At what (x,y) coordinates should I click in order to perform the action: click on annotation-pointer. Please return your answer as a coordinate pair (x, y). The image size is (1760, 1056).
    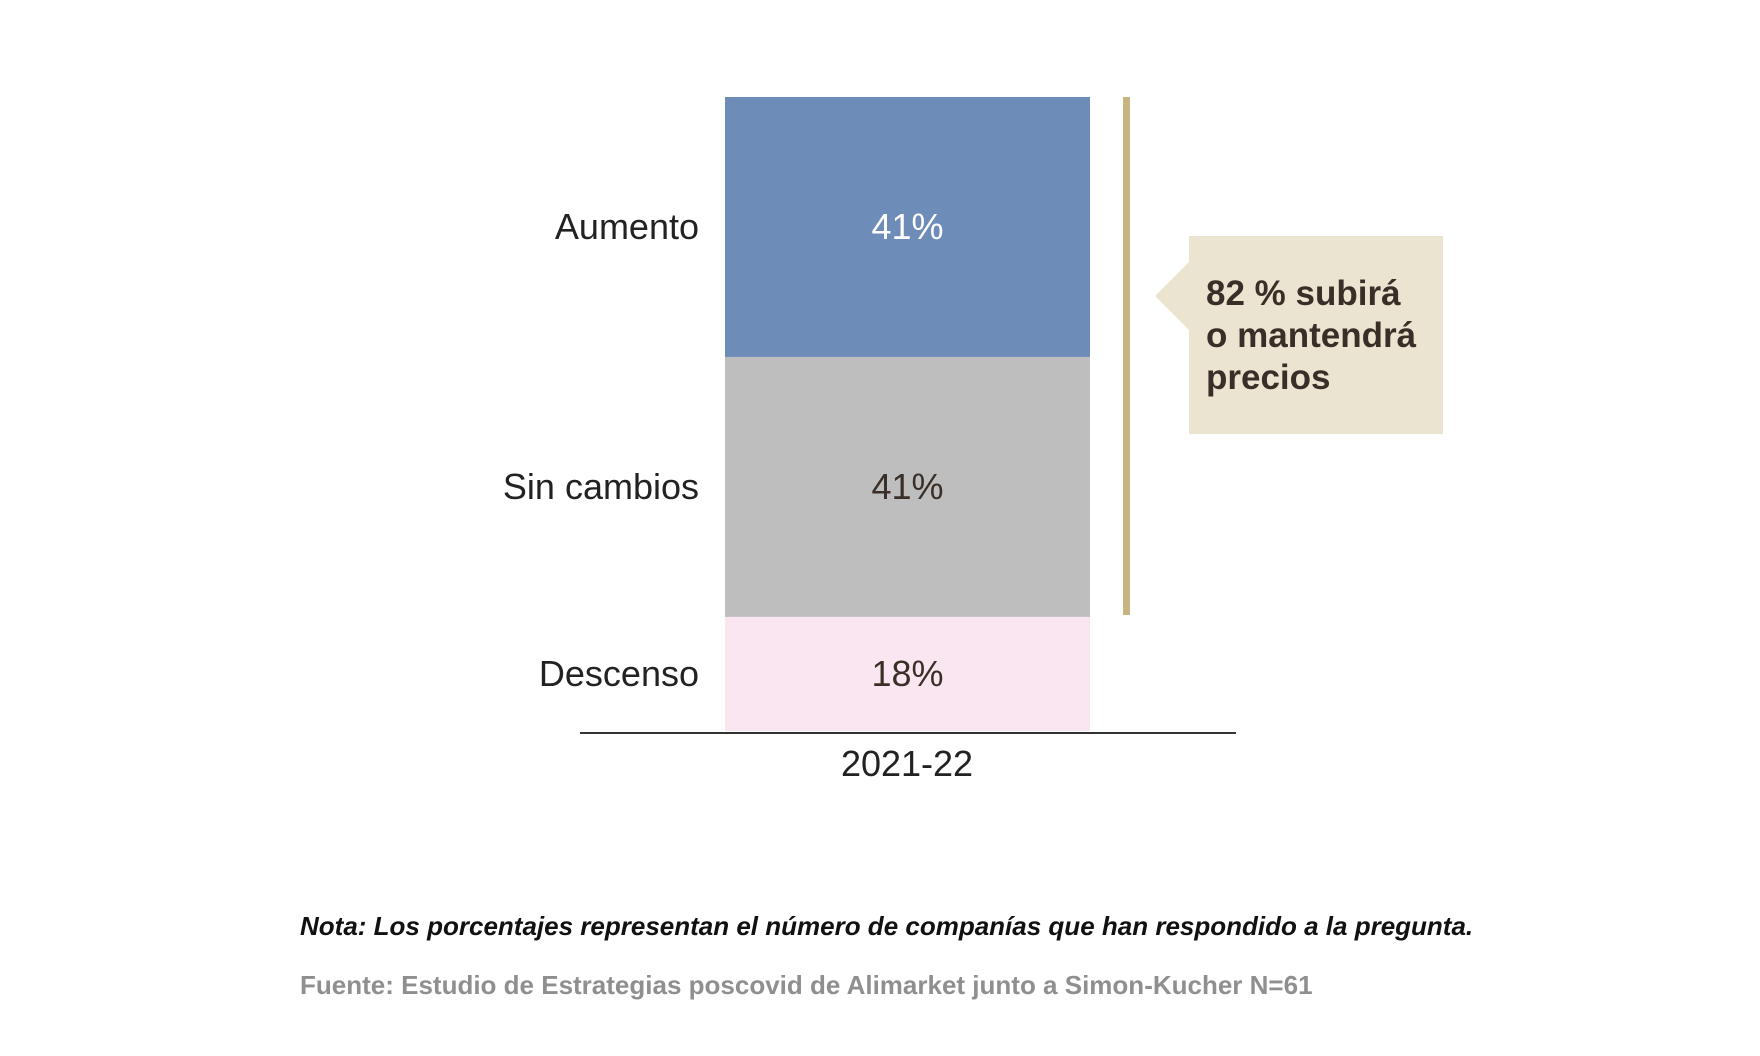
    Looking at the image, I should click on (1172, 296).